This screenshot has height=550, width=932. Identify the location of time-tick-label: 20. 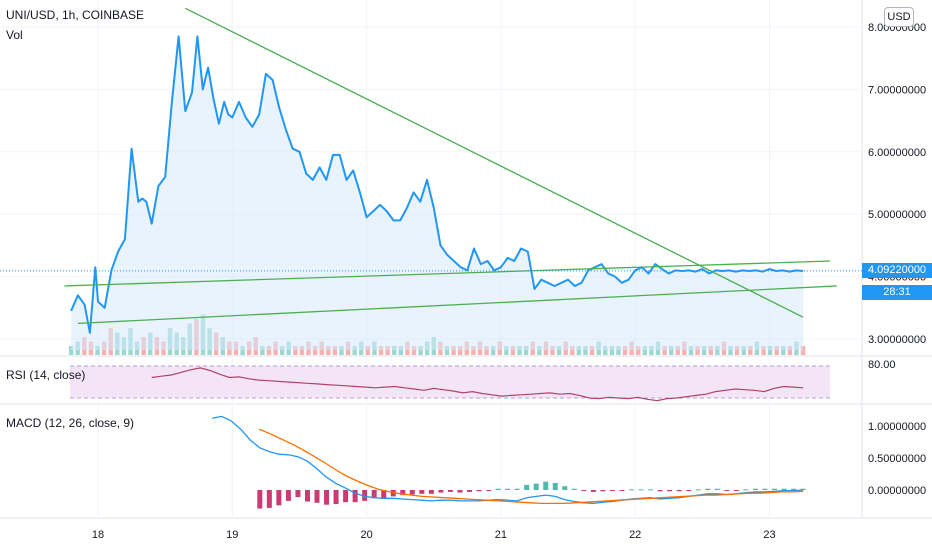
(366, 535).